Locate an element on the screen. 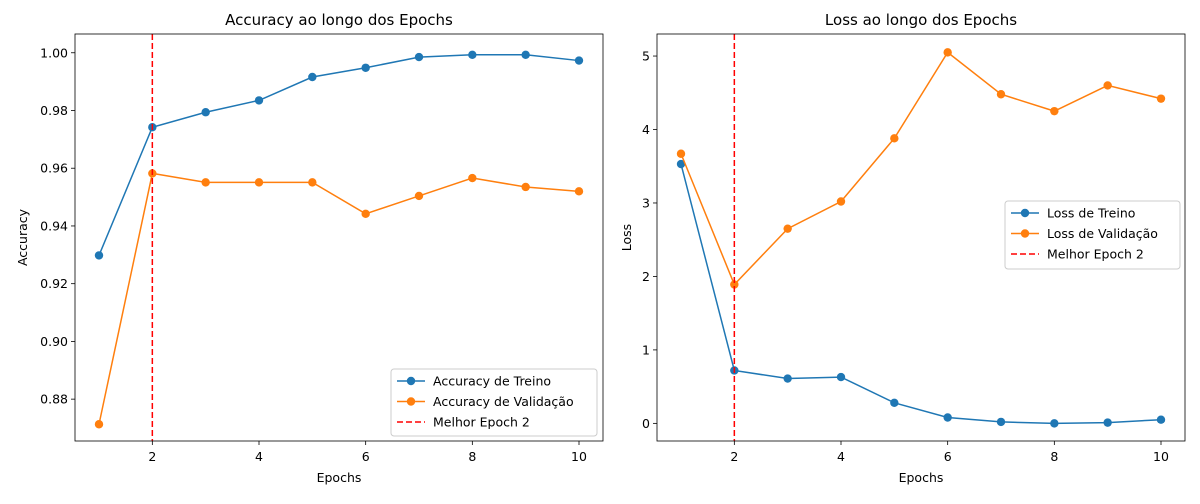 The width and height of the screenshot is (1200, 504). y-axis-label: Accuracy is located at coordinates (22, 237).